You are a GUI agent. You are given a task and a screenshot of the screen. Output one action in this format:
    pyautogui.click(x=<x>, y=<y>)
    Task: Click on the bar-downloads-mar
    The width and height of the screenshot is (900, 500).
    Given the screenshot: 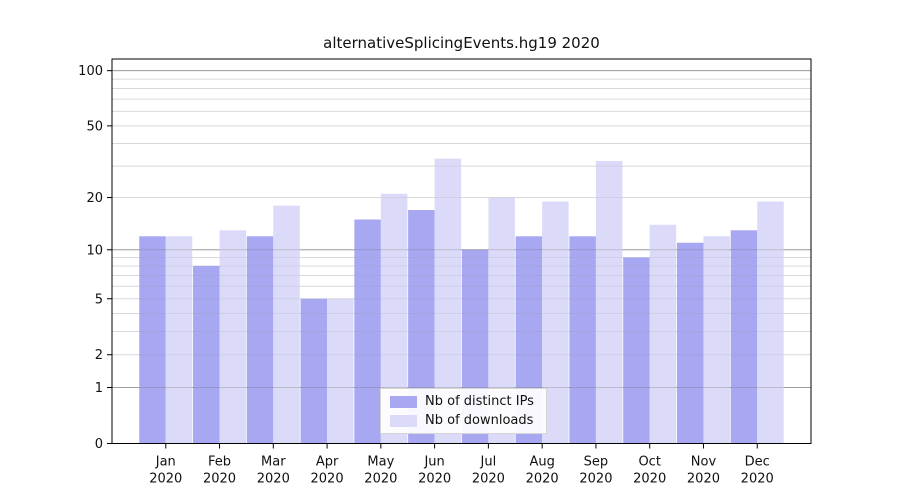 What is the action you would take?
    pyautogui.click(x=286, y=324)
    